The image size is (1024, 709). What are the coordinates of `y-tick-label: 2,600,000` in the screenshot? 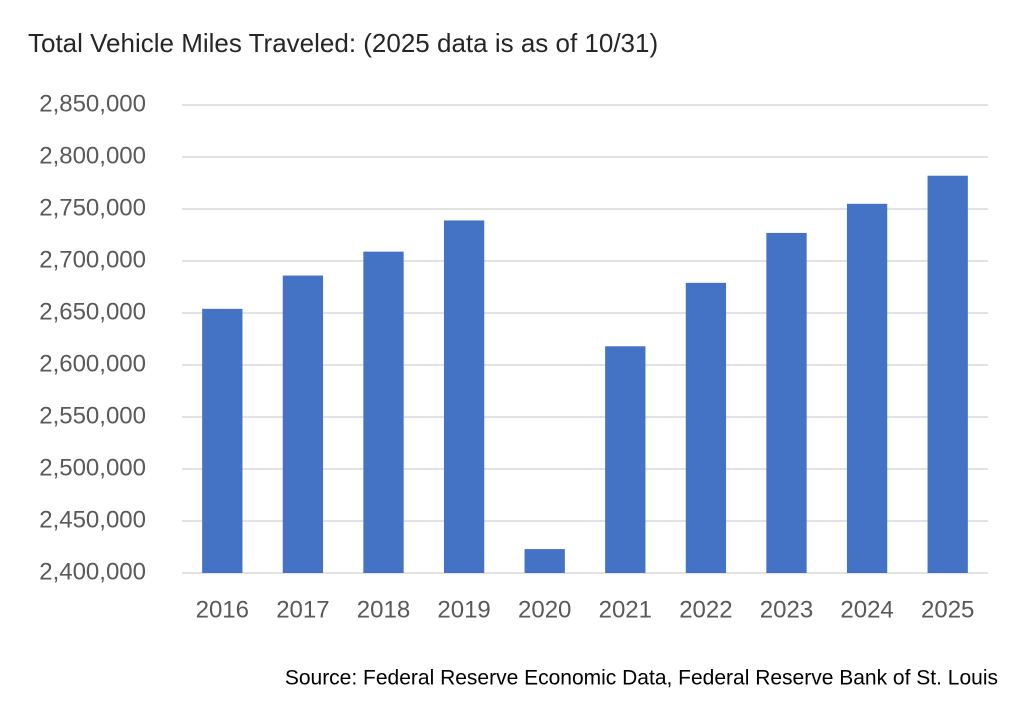 It's located at (92, 363).